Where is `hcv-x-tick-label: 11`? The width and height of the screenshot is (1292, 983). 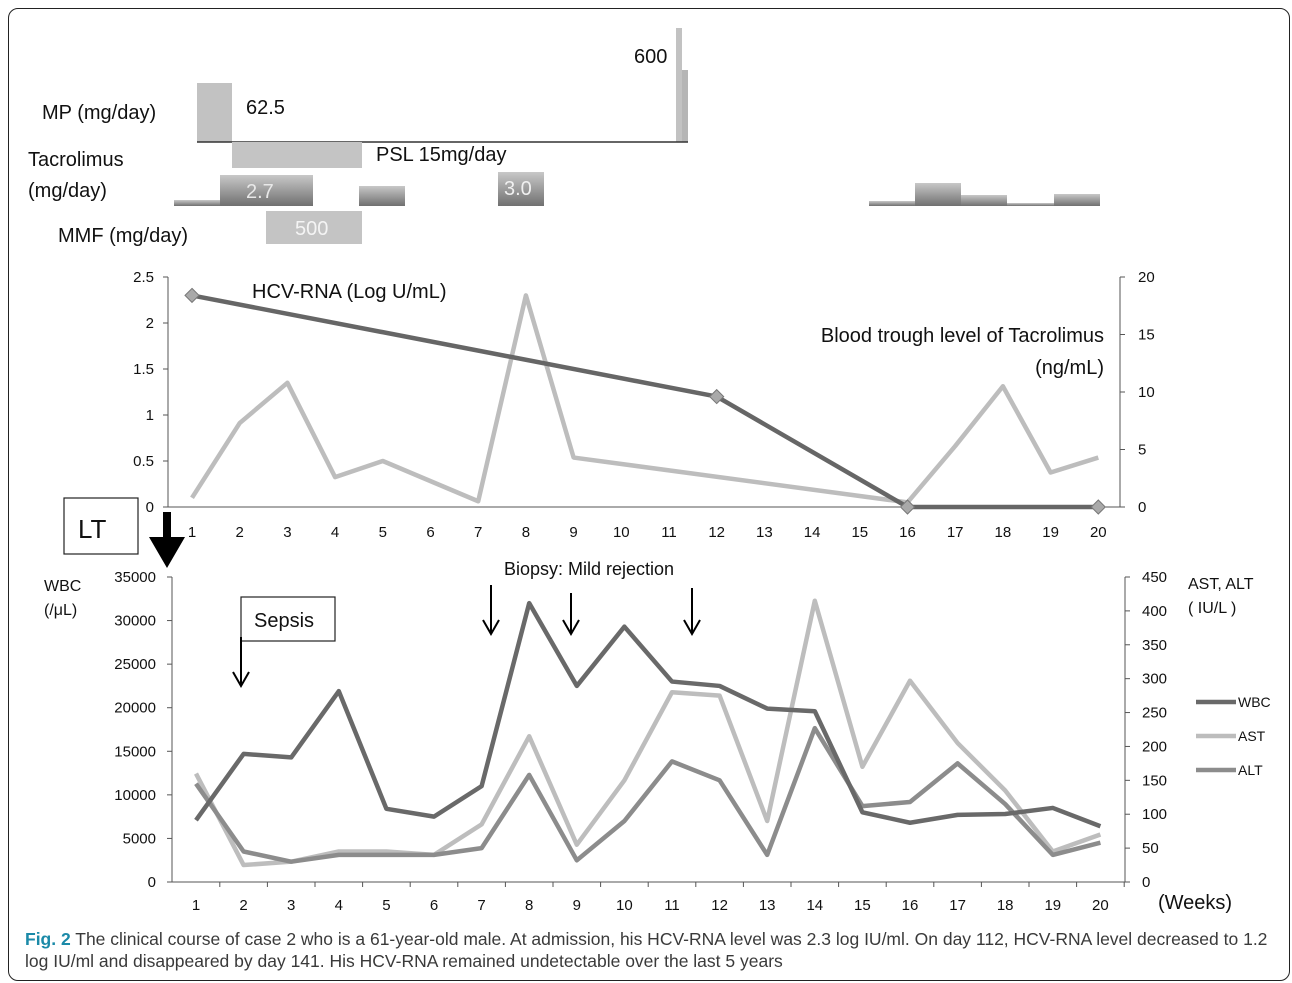
hcv-x-tick-label: 11 is located at coordinates (669, 532).